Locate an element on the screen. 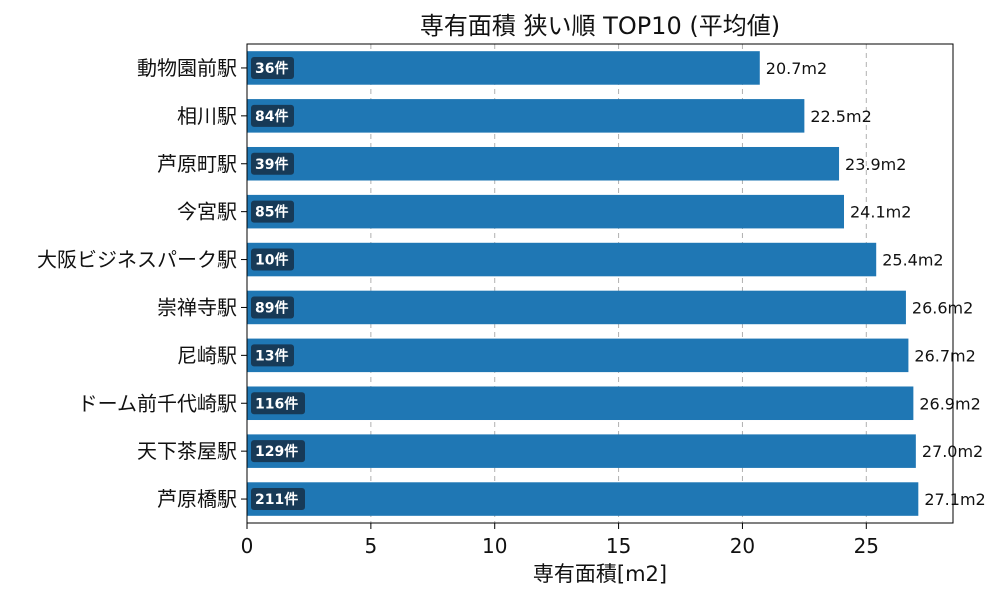 This screenshot has height=600, width=1000. value-label: 22.5m2 is located at coordinates (840, 116).